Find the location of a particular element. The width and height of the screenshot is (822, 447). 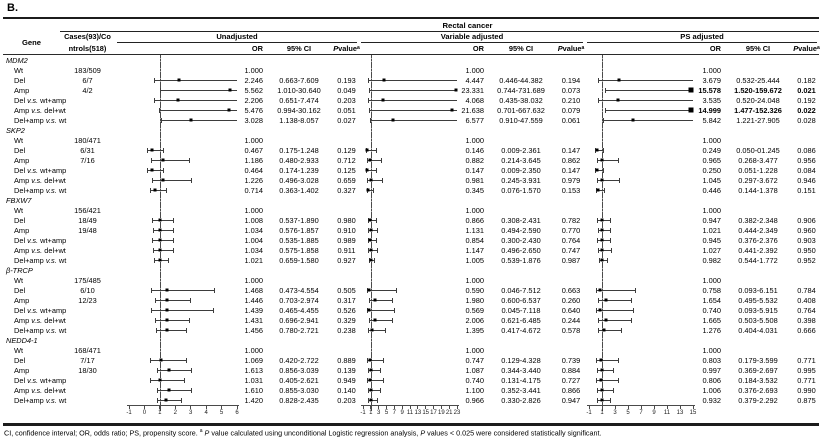

p-value: 0.505 is located at coordinates (346, 290).